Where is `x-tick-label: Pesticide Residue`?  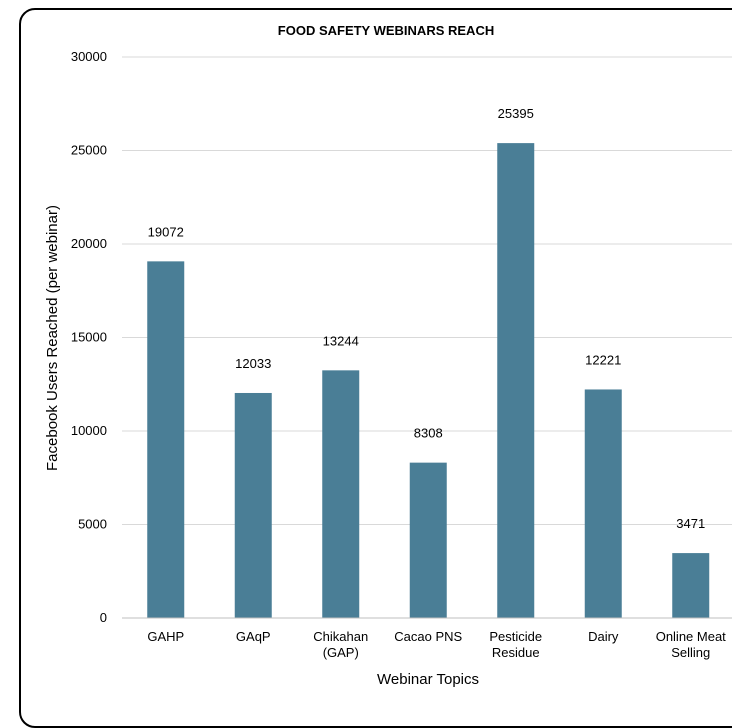 x-tick-label: Pesticide Residue is located at coordinates (515, 644).